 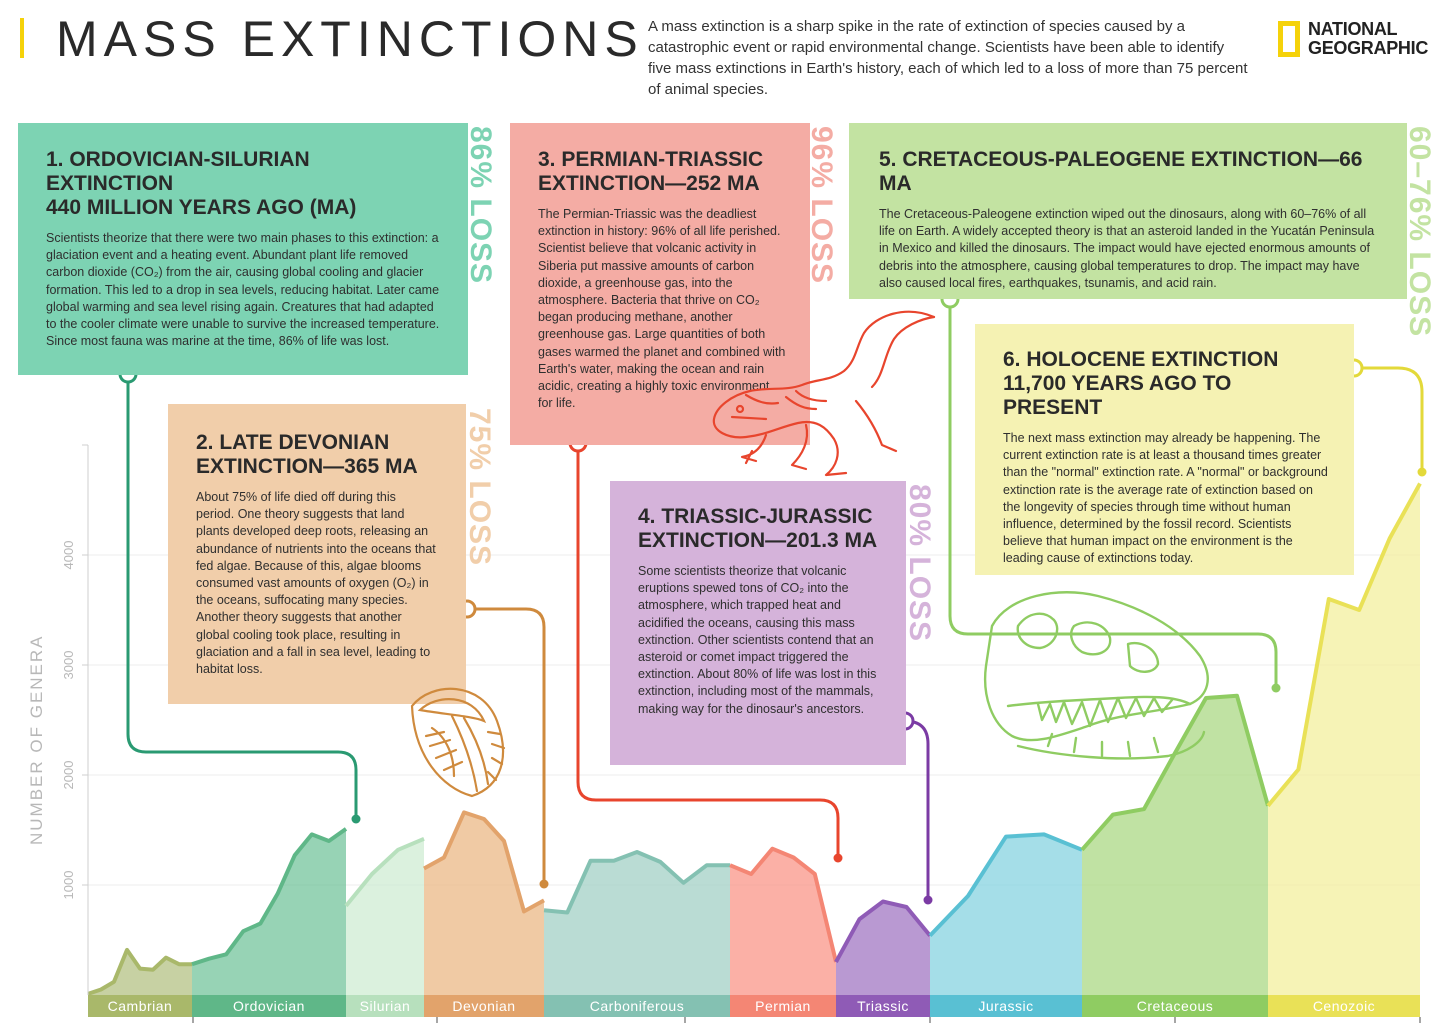 I want to click on logo-line-1: NATIONAL, so click(x=1353, y=29).